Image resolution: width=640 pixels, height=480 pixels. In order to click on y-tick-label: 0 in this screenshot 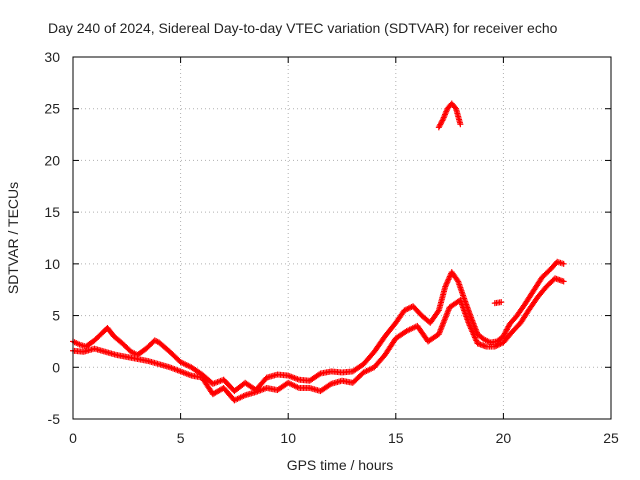, I will do `click(56, 367)`.